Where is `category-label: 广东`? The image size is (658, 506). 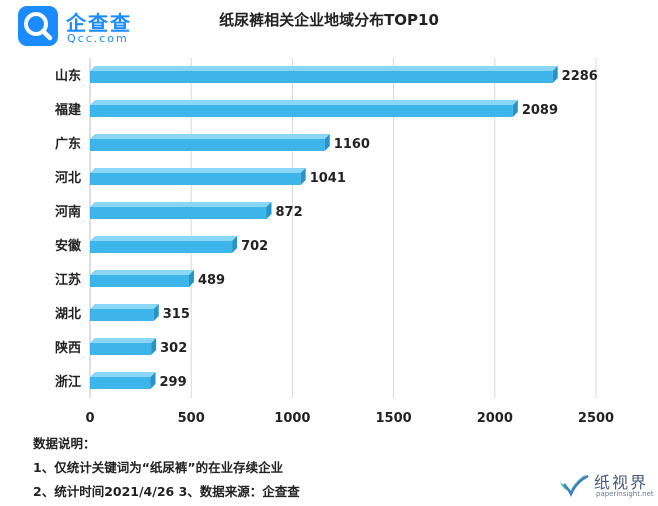
category-label: 广东 is located at coordinates (68, 144).